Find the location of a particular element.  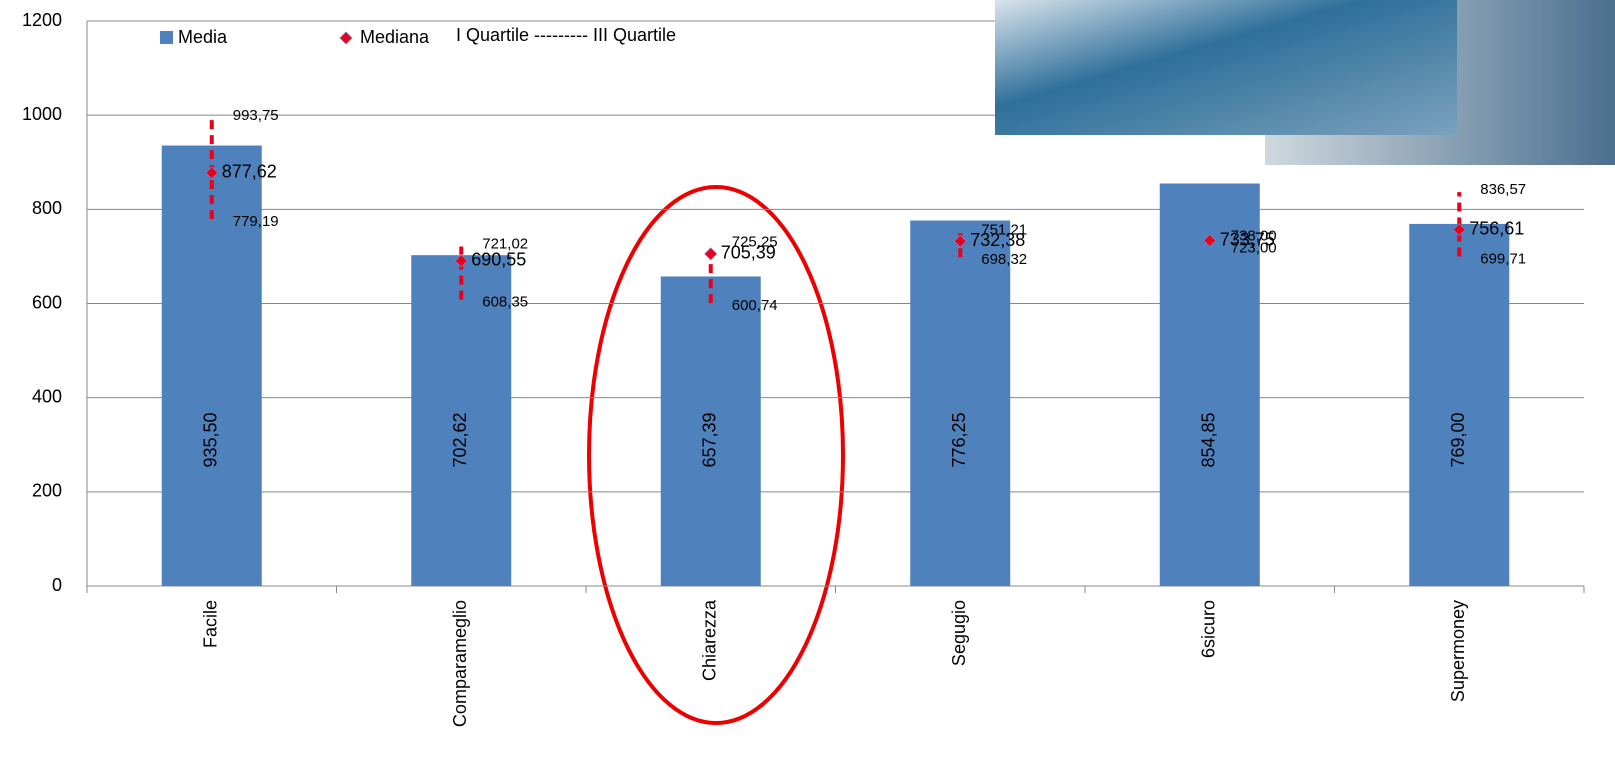

legend-label: Mediana is located at coordinates (395, 37).